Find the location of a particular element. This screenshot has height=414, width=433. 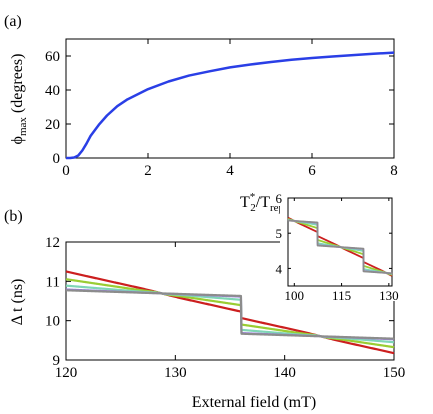

panel-b-ytick-label: 9 is located at coordinates (57, 361).